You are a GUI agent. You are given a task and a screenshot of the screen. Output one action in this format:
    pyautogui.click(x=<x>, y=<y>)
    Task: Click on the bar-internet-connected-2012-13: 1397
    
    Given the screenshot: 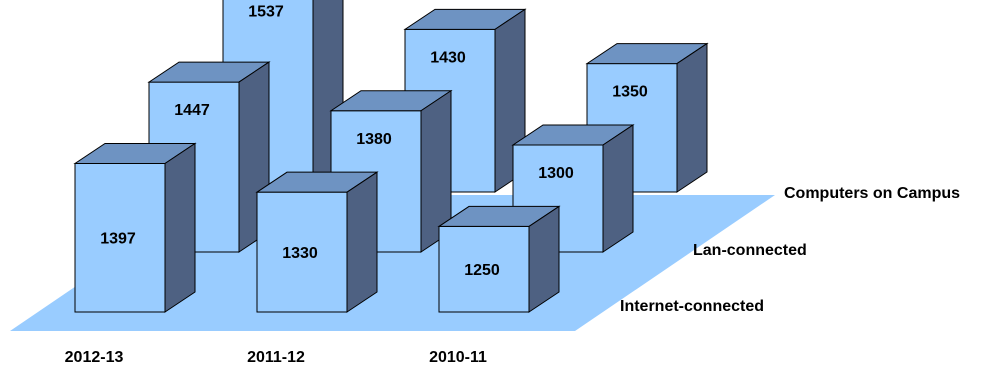 What is the action you would take?
    pyautogui.click(x=135, y=227)
    